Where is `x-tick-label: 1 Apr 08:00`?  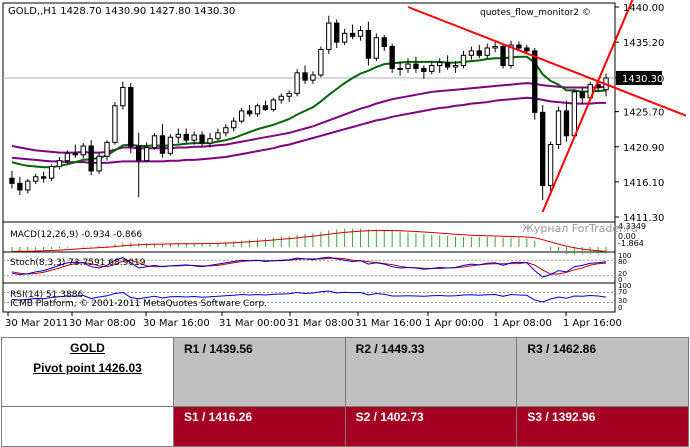
x-tick-label: 1 Apr 08:00 is located at coordinates (522, 323).